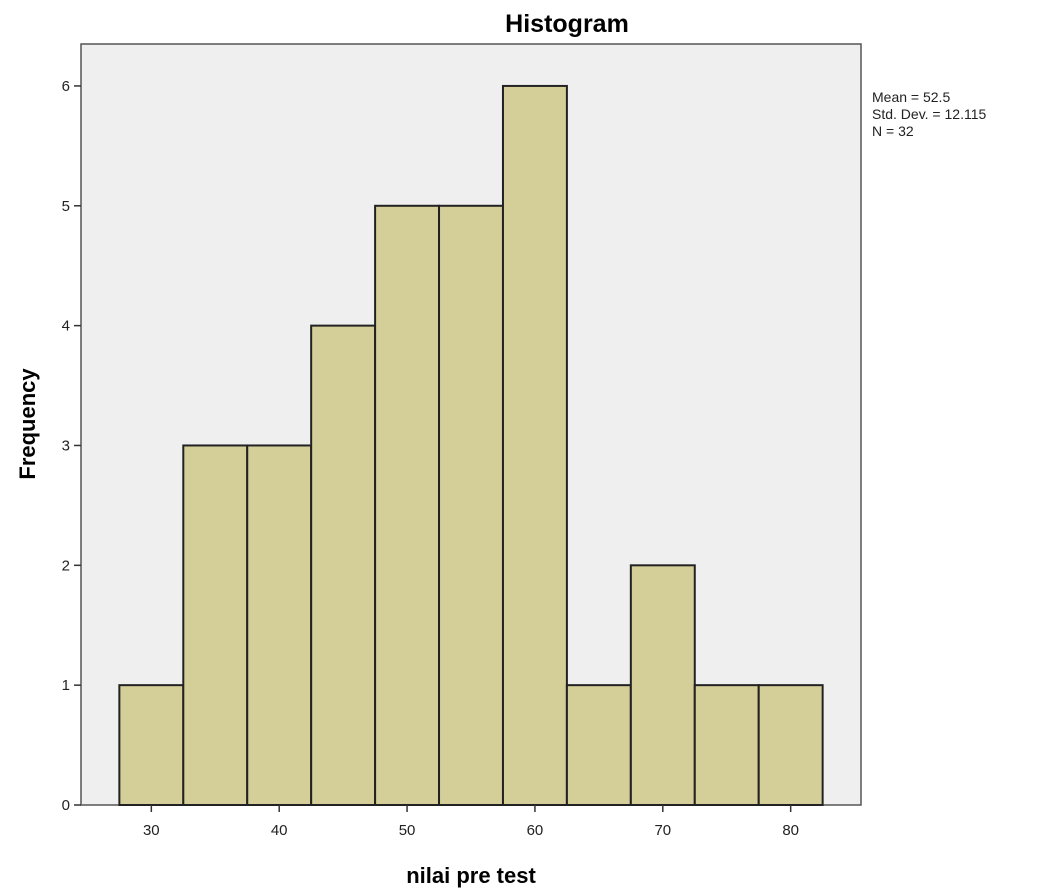 Image resolution: width=1059 pixels, height=893 pixels. I want to click on x-tick-label: 30, so click(151, 830).